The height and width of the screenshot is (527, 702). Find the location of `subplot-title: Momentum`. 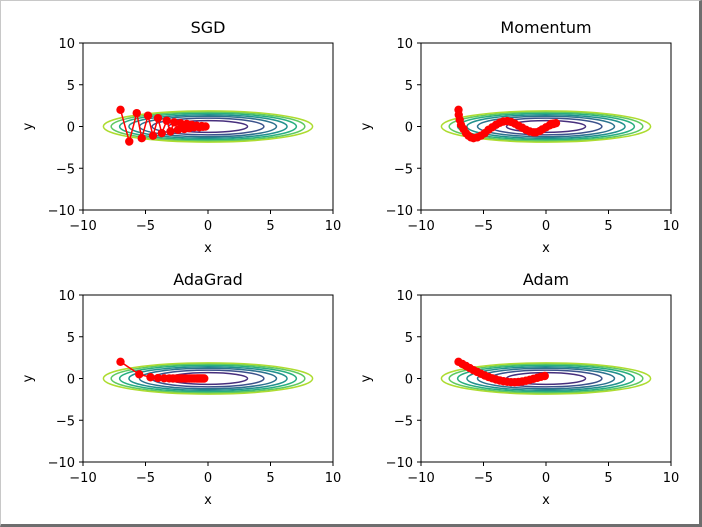

subplot-title: Momentum is located at coordinates (545, 27).